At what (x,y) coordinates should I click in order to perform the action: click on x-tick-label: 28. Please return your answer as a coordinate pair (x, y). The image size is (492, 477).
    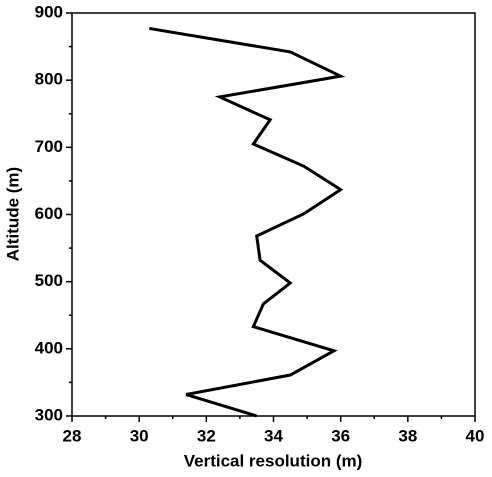
    Looking at the image, I should click on (72, 435).